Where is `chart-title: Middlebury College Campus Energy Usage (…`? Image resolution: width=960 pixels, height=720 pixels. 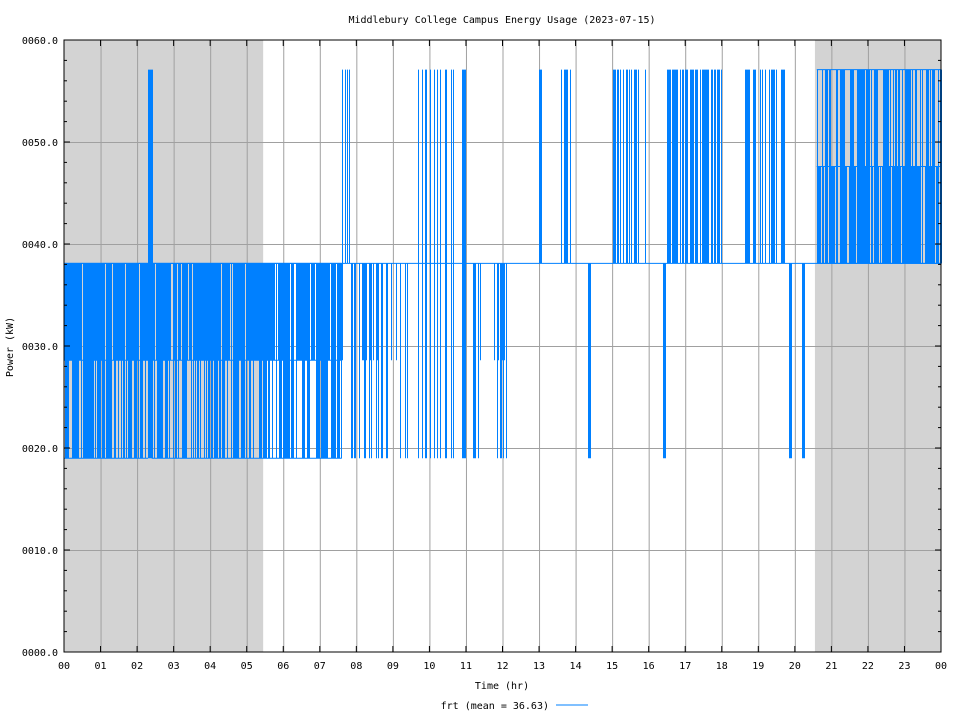
chart-title: Middlebury College Campus Energy Usage (… is located at coordinates (501, 20).